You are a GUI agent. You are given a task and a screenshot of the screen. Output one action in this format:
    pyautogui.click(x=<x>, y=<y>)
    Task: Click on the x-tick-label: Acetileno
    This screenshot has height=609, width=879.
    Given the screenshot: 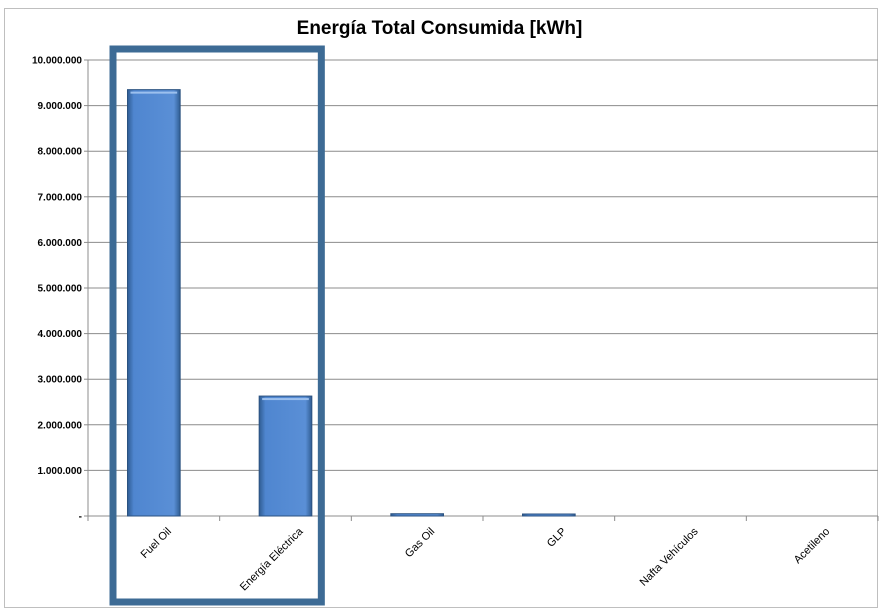 What is the action you would take?
    pyautogui.click(x=812, y=546)
    